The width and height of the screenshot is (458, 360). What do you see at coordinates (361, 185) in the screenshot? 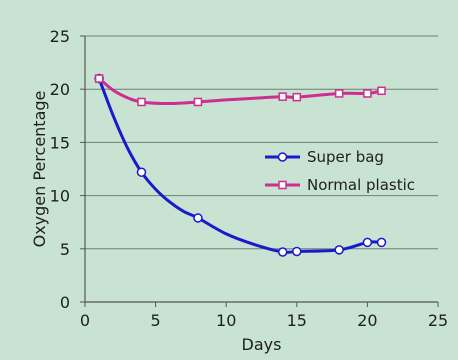
I see `legend-label: Normal plastic` at bounding box center [361, 185].